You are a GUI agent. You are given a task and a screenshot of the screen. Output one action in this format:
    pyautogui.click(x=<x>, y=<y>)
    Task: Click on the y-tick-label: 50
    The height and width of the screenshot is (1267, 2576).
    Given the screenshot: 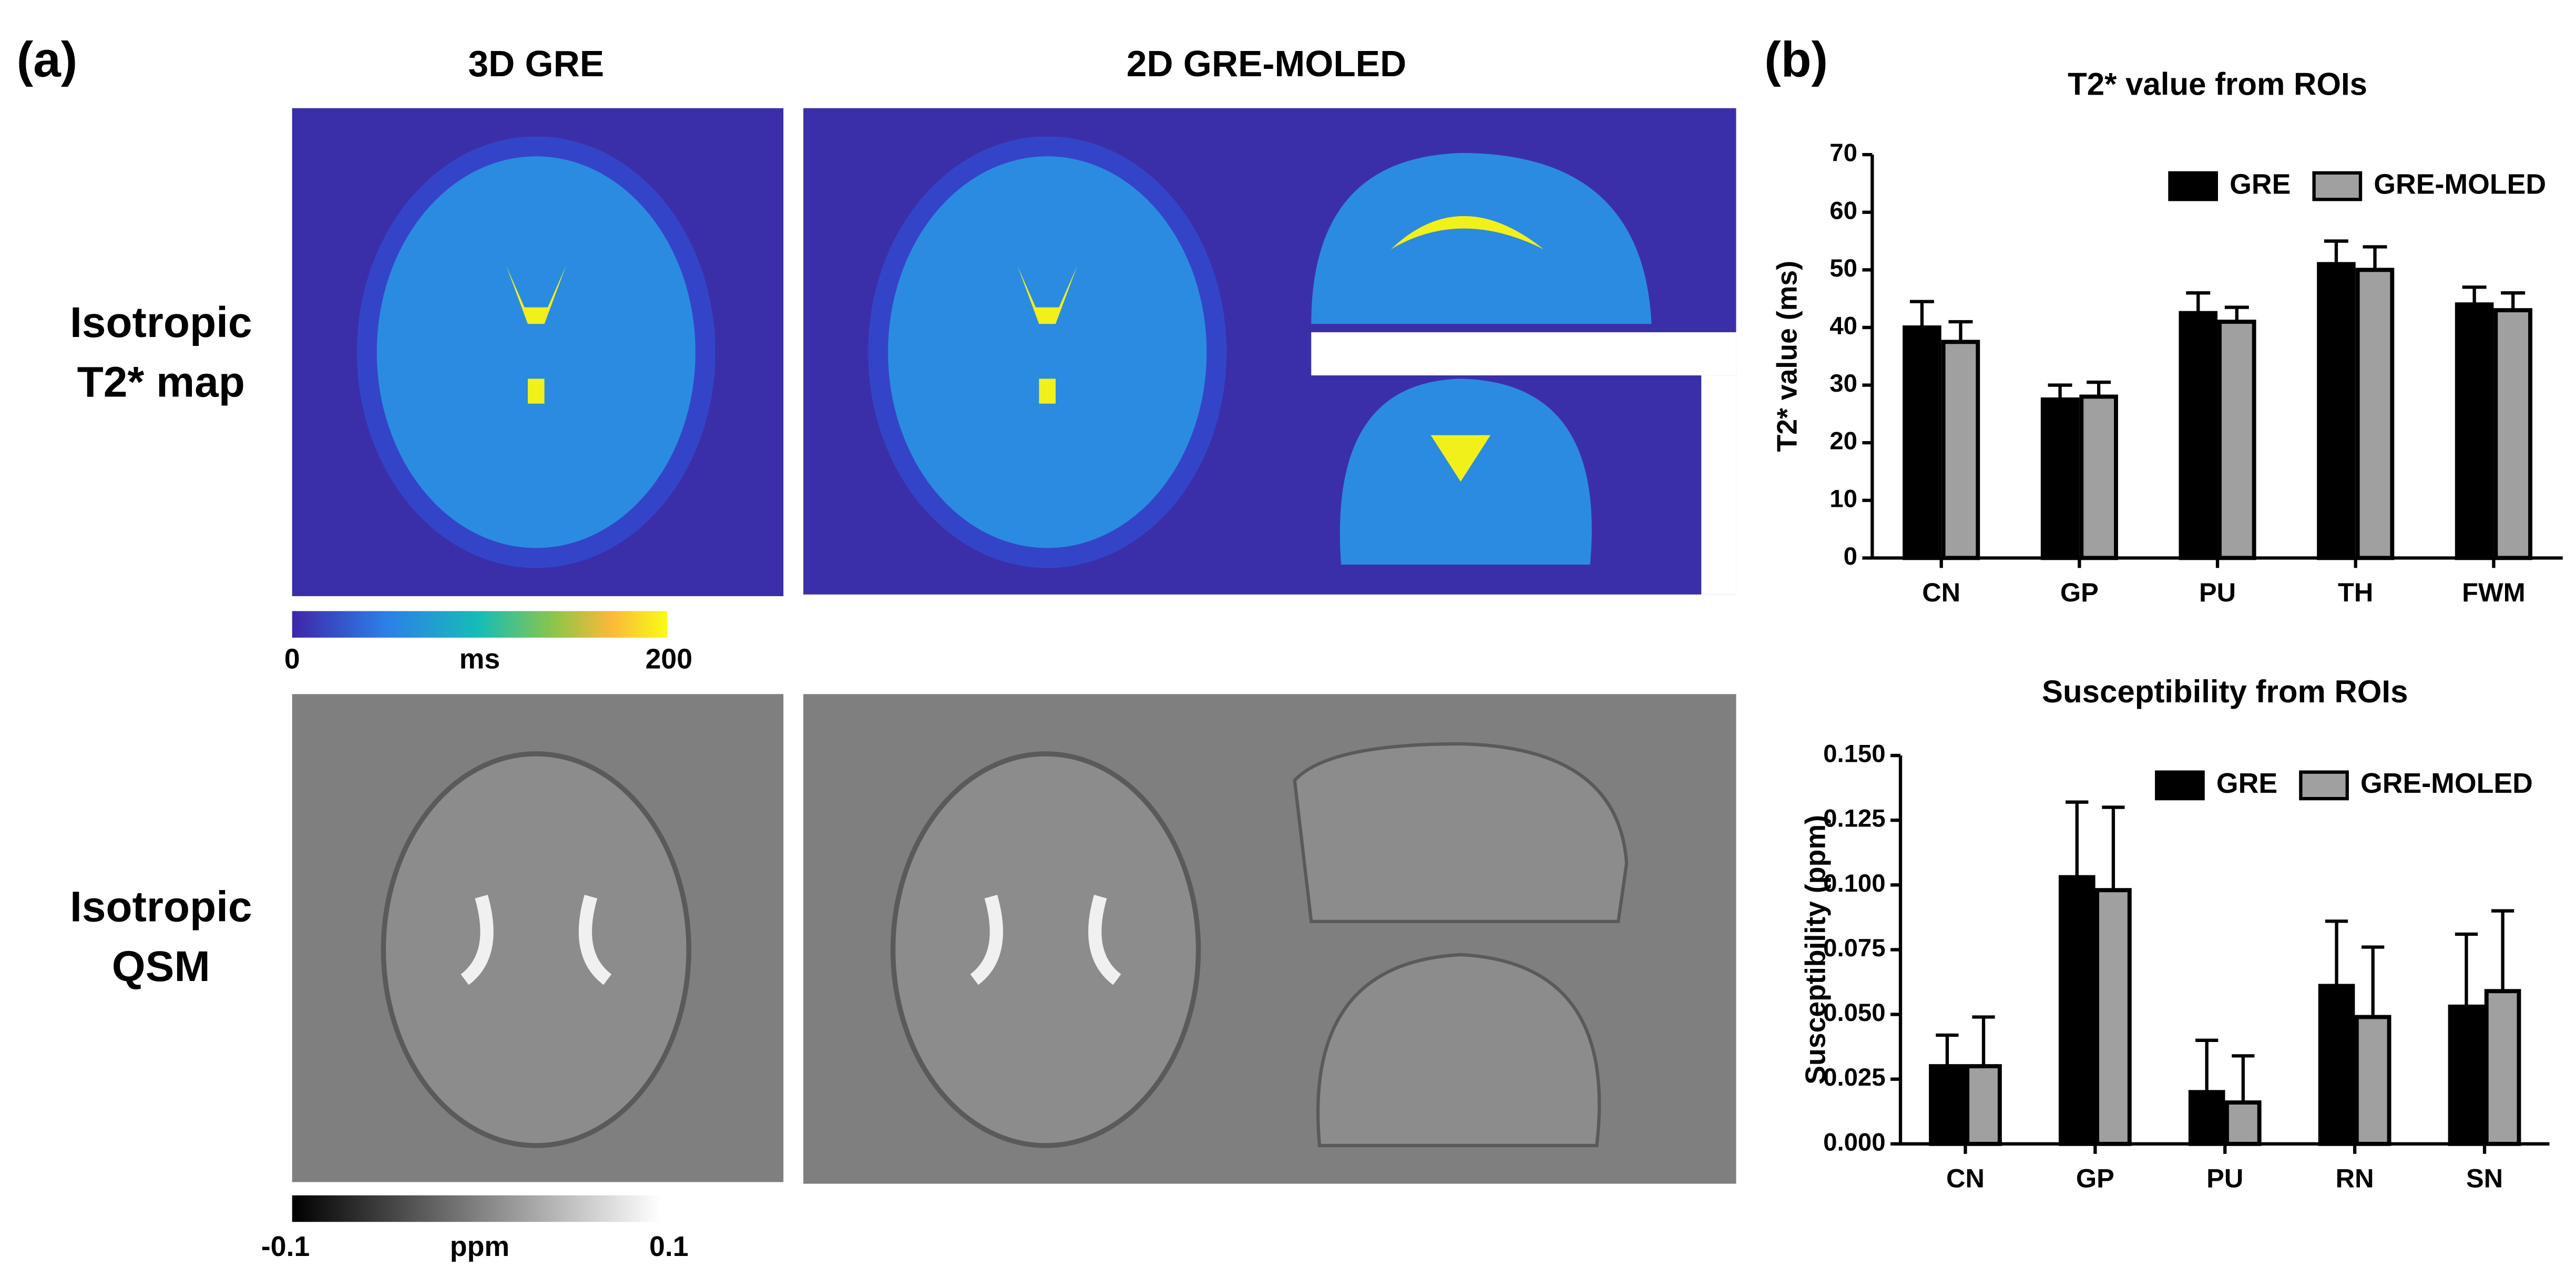 What is the action you would take?
    pyautogui.click(x=1843, y=268)
    